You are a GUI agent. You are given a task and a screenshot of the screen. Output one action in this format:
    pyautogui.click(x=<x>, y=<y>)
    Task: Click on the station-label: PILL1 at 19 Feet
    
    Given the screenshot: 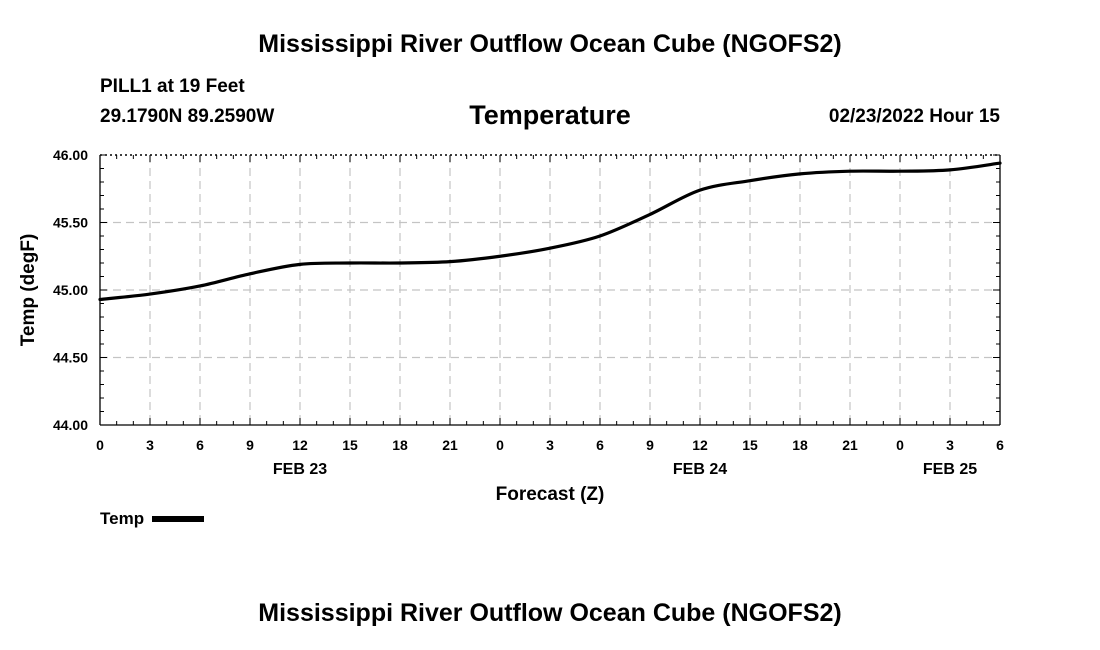 What is the action you would take?
    pyautogui.click(x=172, y=86)
    